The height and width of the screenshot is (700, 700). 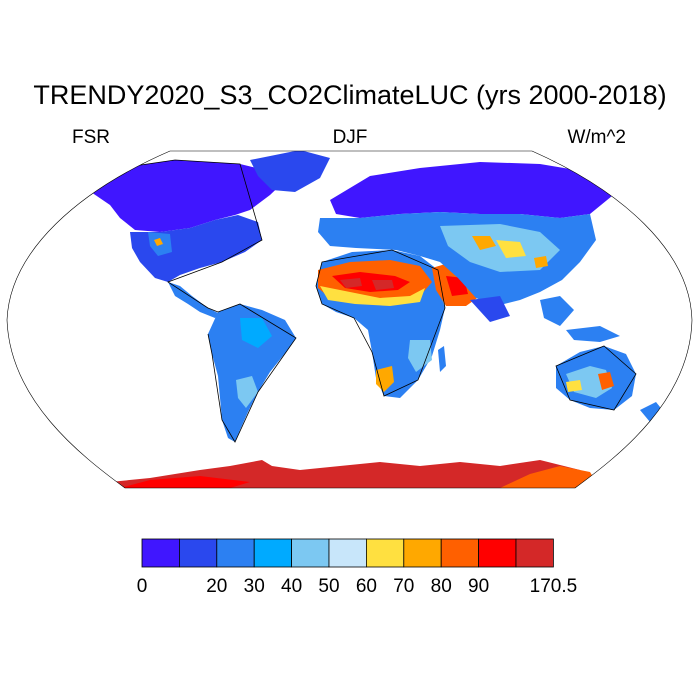 I want to click on variable-label: FSR, so click(x=91, y=137).